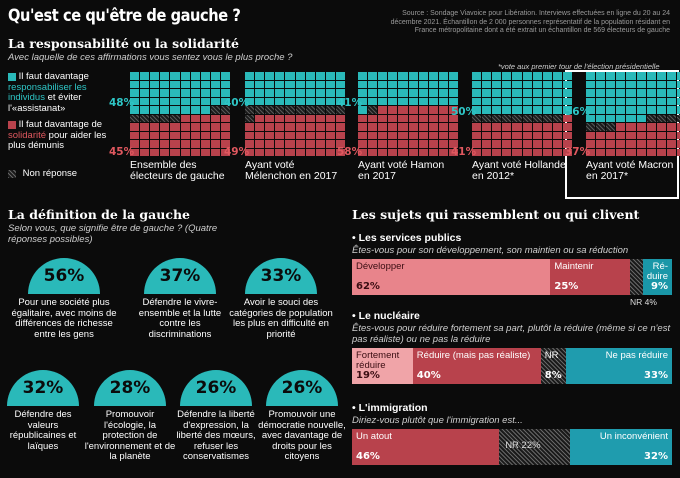 This screenshot has width=680, height=478. Describe the element at coordinates (551, 355) in the screenshot. I see `segment-label: NR` at that location.